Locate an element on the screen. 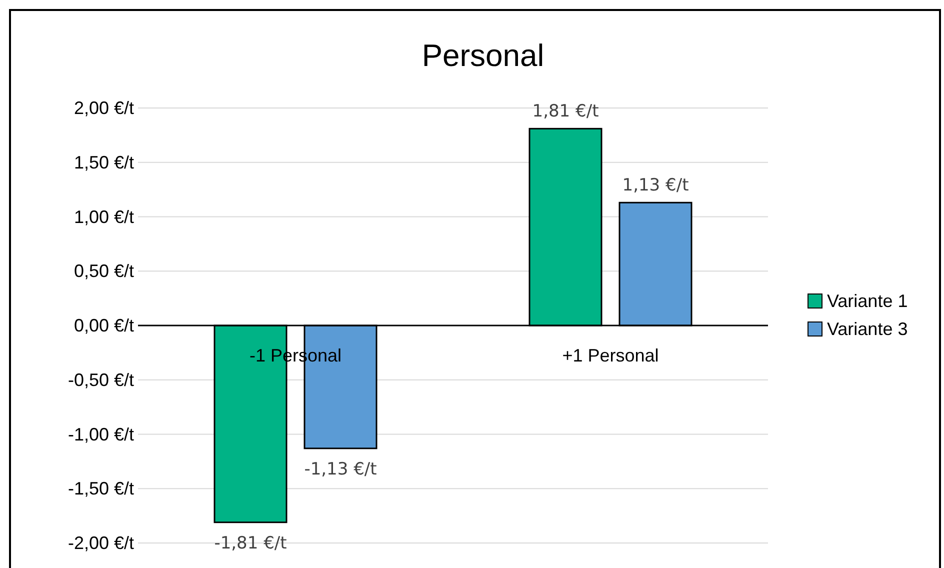 This screenshot has width=944, height=568. y-tick-label: 1,50 €/t is located at coordinates (104, 162).